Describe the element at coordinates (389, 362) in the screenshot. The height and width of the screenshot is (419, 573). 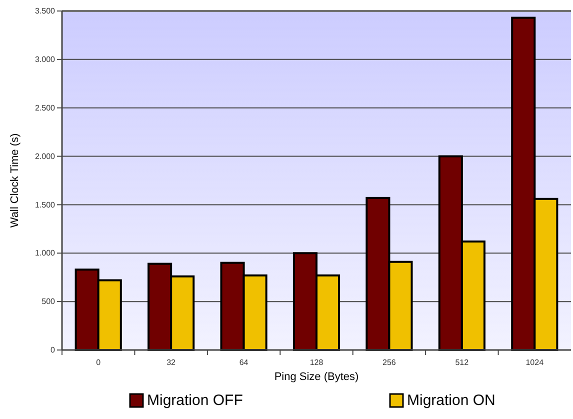
I see `x-tick-label: 256` at that location.